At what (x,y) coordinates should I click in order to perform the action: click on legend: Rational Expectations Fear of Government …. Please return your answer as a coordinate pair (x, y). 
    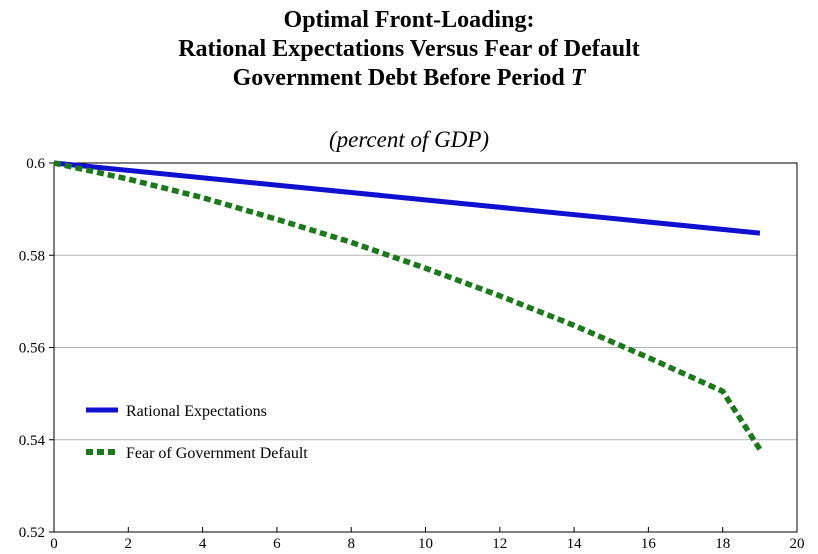
    Looking at the image, I should click on (197, 432).